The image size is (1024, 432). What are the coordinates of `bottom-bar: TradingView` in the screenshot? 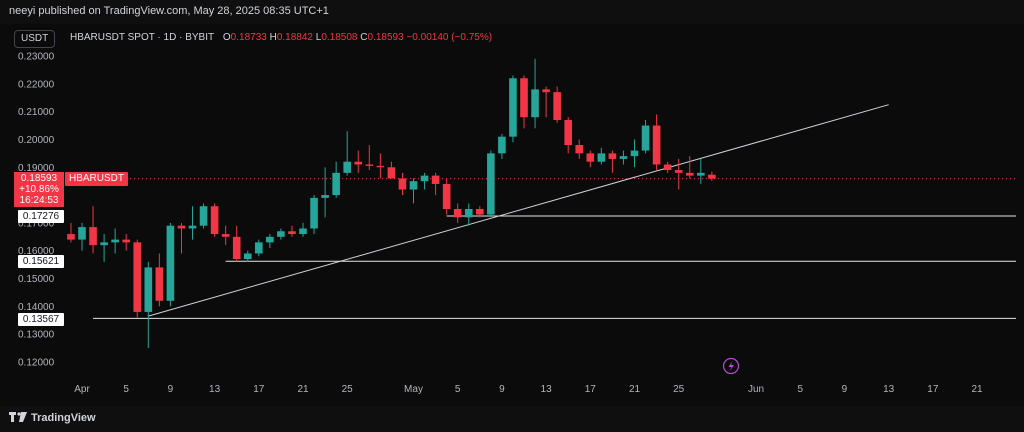 It's located at (512, 419).